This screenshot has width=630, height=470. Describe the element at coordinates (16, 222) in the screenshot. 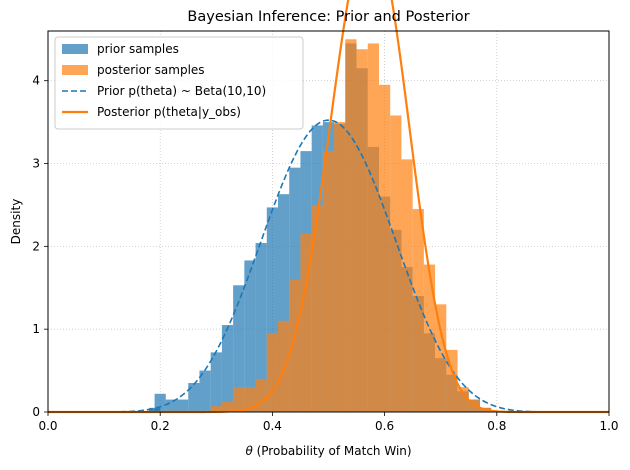

I see `y-axis-label: Density` at that location.